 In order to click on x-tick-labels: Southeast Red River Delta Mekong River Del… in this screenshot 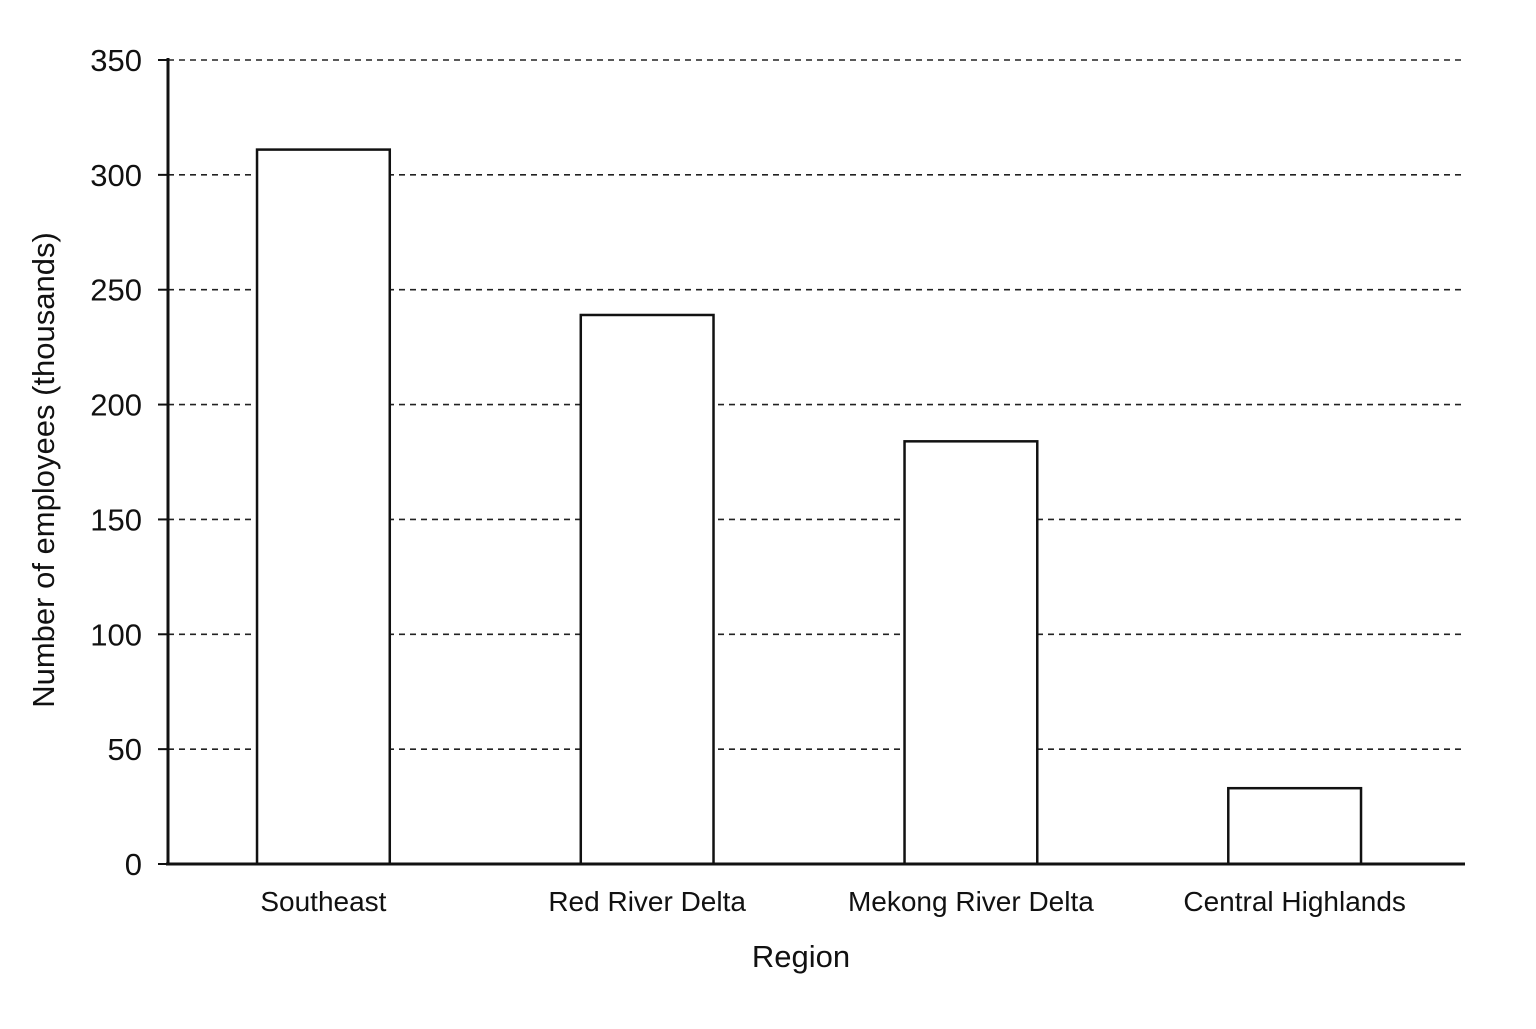, I will do `click(833, 901)`.